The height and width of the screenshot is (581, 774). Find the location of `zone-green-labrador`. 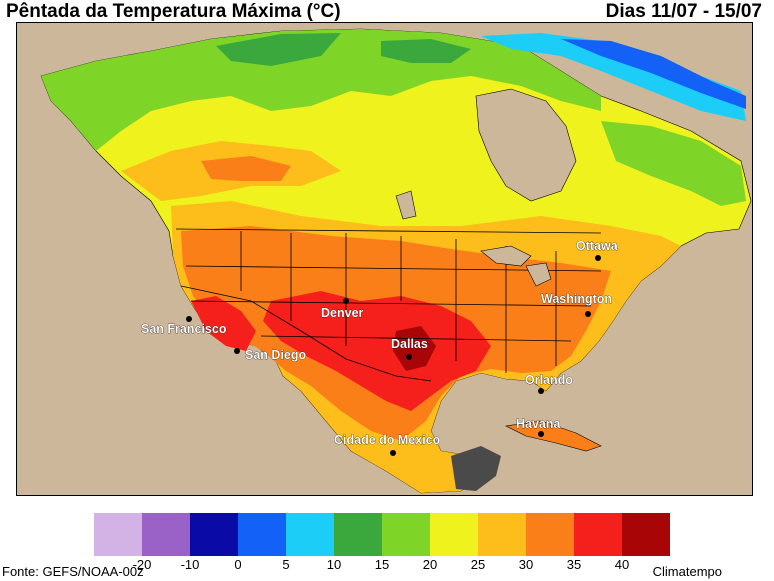

zone-green-labrador is located at coordinates (673, 163).